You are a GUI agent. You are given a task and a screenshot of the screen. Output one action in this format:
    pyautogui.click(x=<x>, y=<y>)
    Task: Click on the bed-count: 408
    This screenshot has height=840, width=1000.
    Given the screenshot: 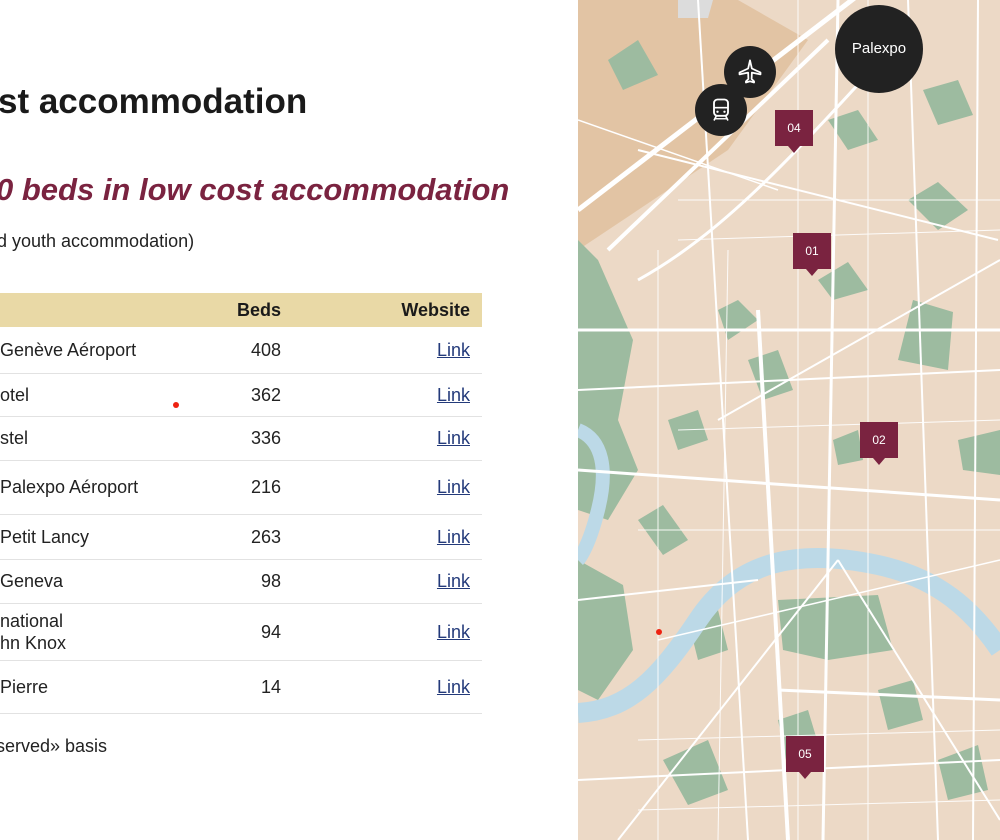 What is the action you would take?
    pyautogui.click(x=265, y=349)
    